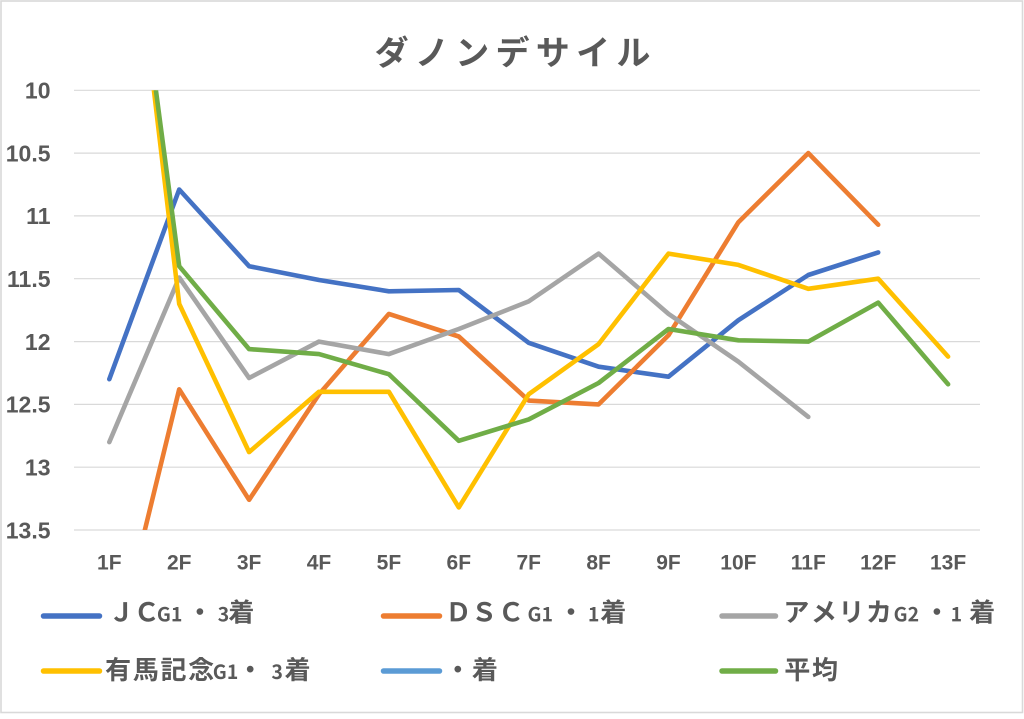  Describe the element at coordinates (668, 563) in the screenshot. I see `svg-text: 9F` at that location.